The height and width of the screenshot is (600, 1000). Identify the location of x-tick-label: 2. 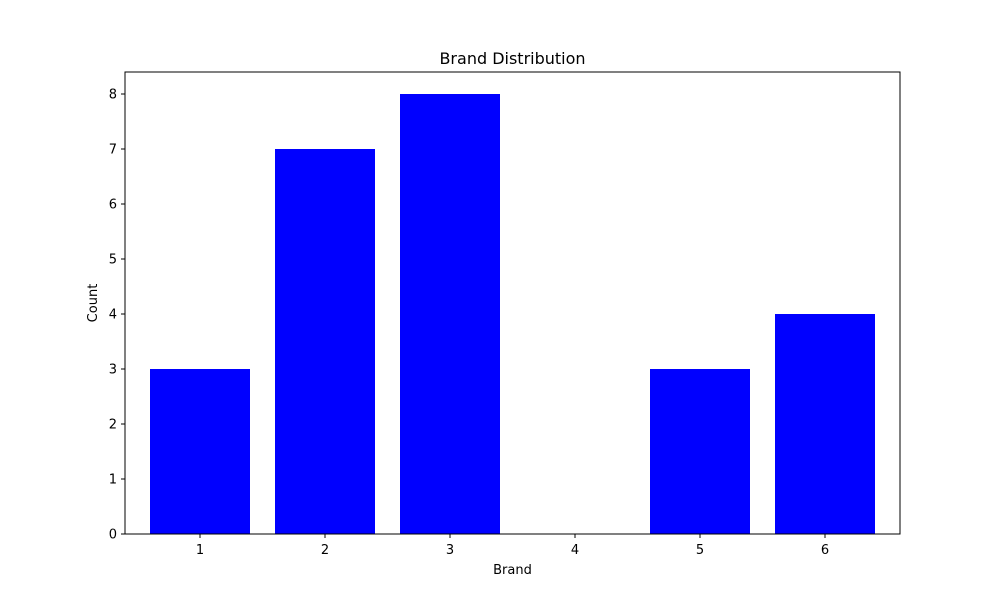
(325, 550).